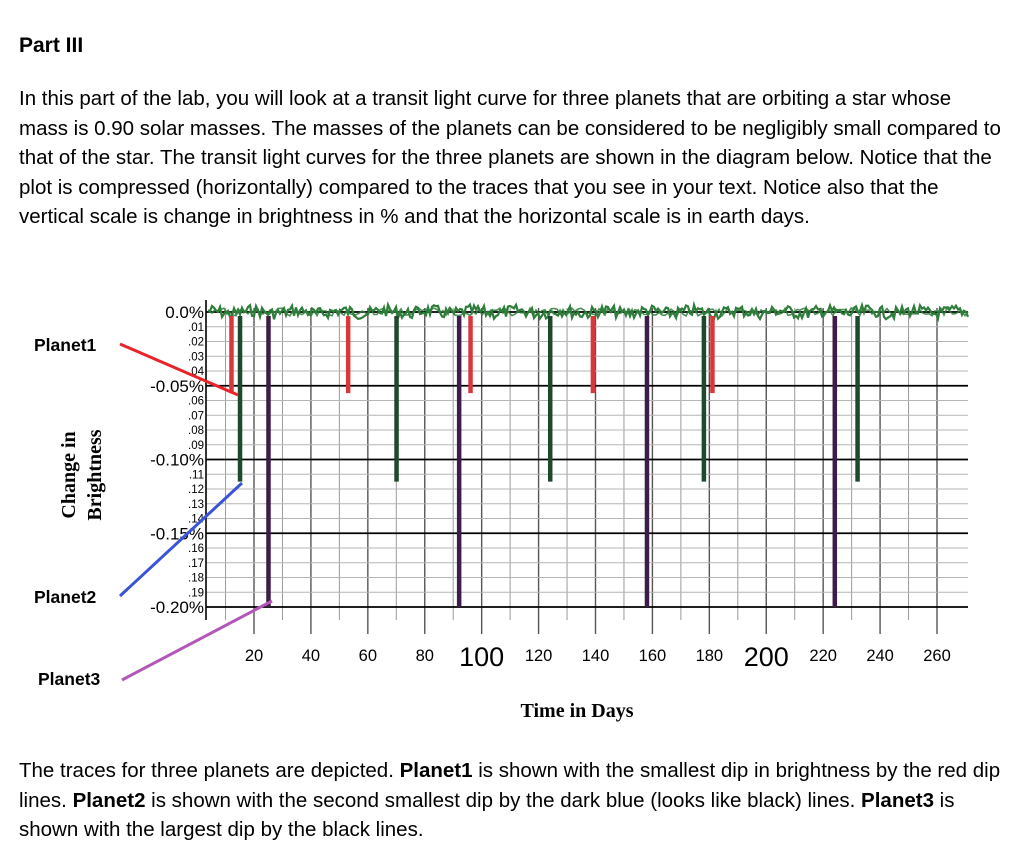 The width and height of the screenshot is (1024, 854). I want to click on callout-label-planet1: Planet1, so click(65, 345).